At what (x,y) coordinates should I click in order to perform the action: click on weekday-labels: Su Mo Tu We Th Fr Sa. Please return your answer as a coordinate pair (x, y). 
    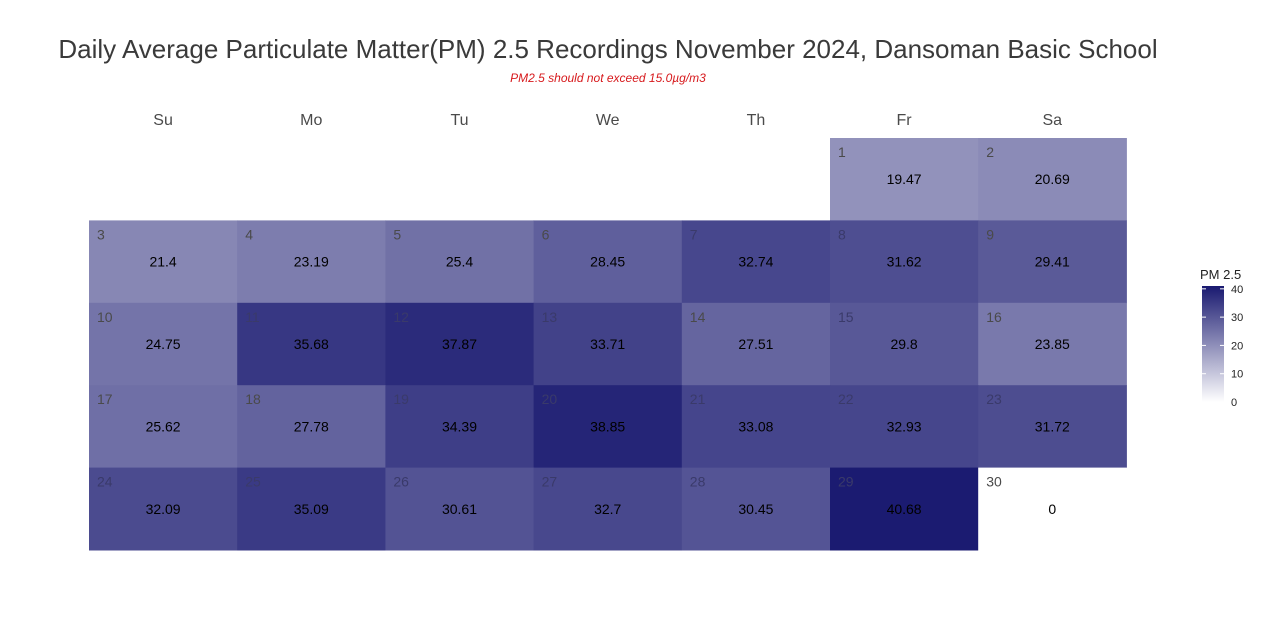
    Looking at the image, I should click on (607, 120).